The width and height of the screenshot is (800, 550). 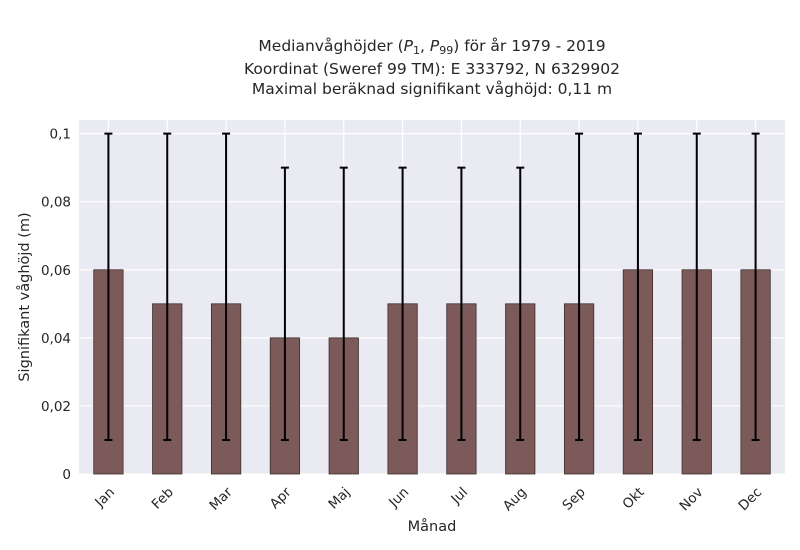 What do you see at coordinates (60, 135) in the screenshot?
I see `y-tick-label: 0,1` at bounding box center [60, 135].